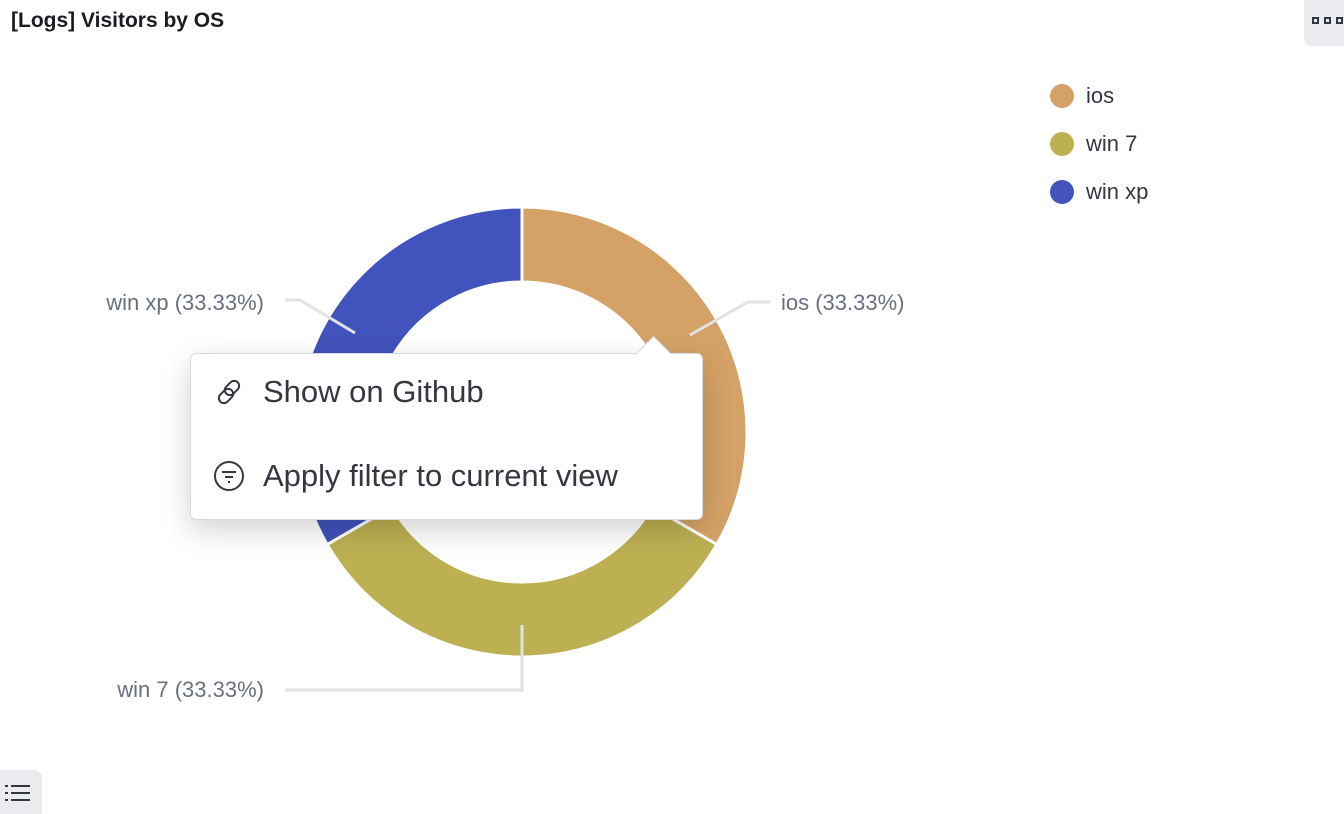 The image size is (1344, 814). Describe the element at coordinates (1117, 191) in the screenshot. I see `legend-label: win xp` at that location.